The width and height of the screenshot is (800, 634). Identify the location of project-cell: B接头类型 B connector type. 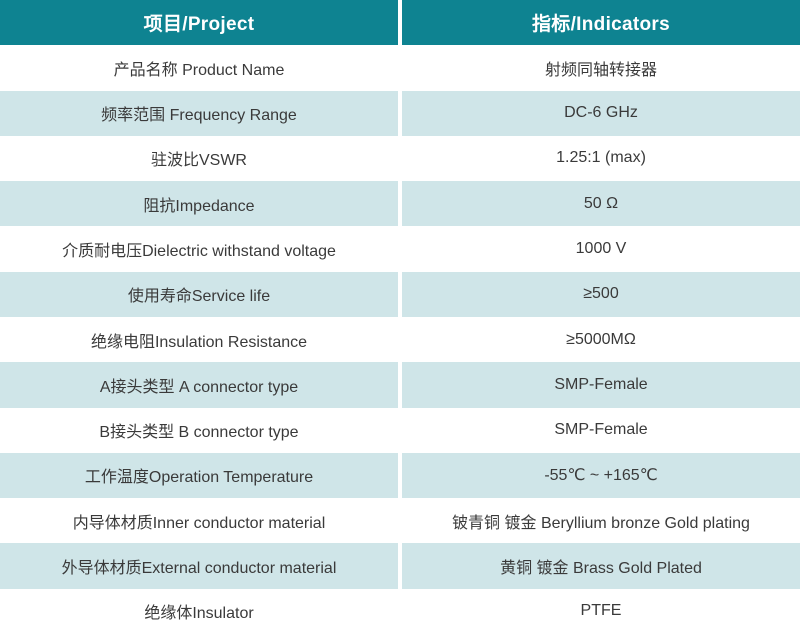
(199, 430).